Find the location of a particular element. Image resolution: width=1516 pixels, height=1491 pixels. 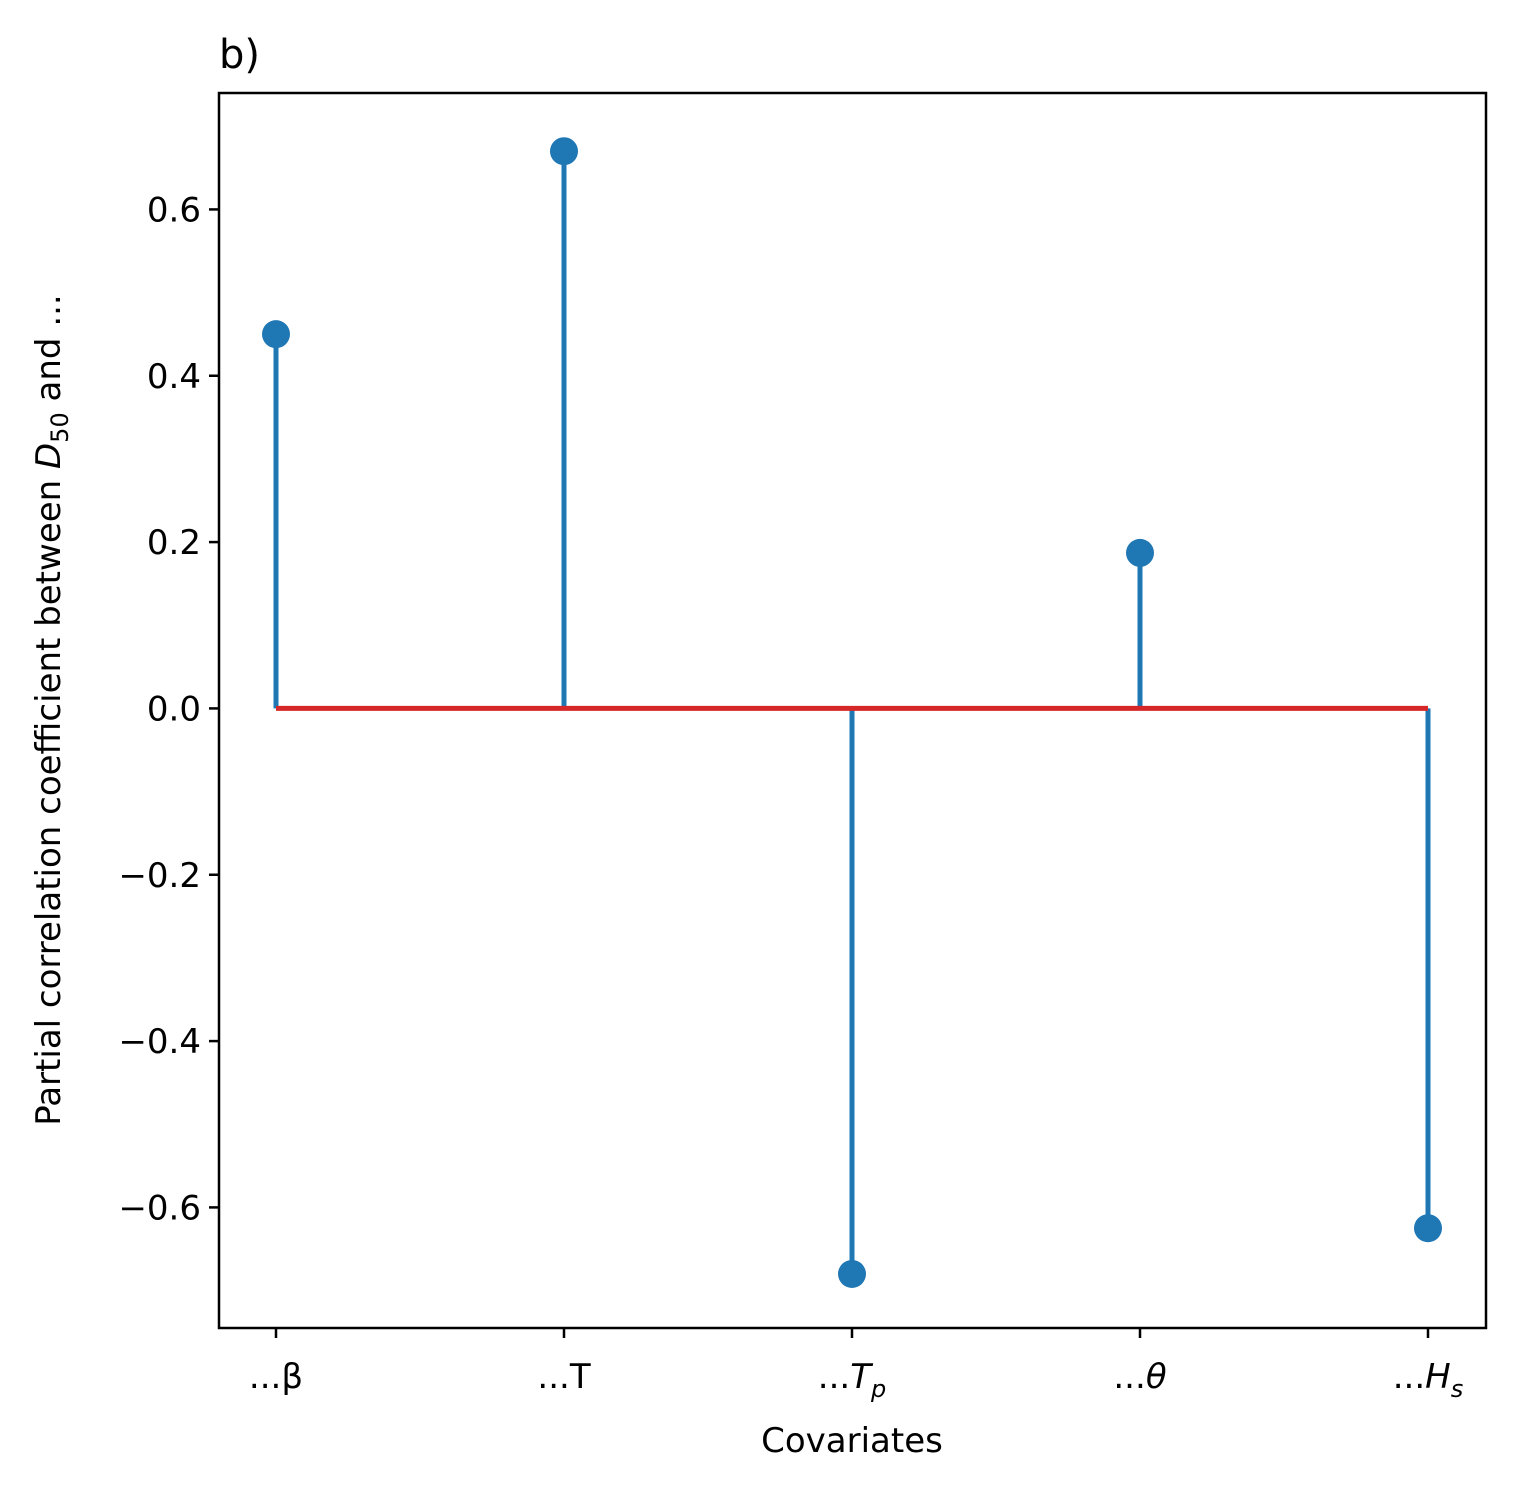

x-tick-label: ...T is located at coordinates (563, 1377).